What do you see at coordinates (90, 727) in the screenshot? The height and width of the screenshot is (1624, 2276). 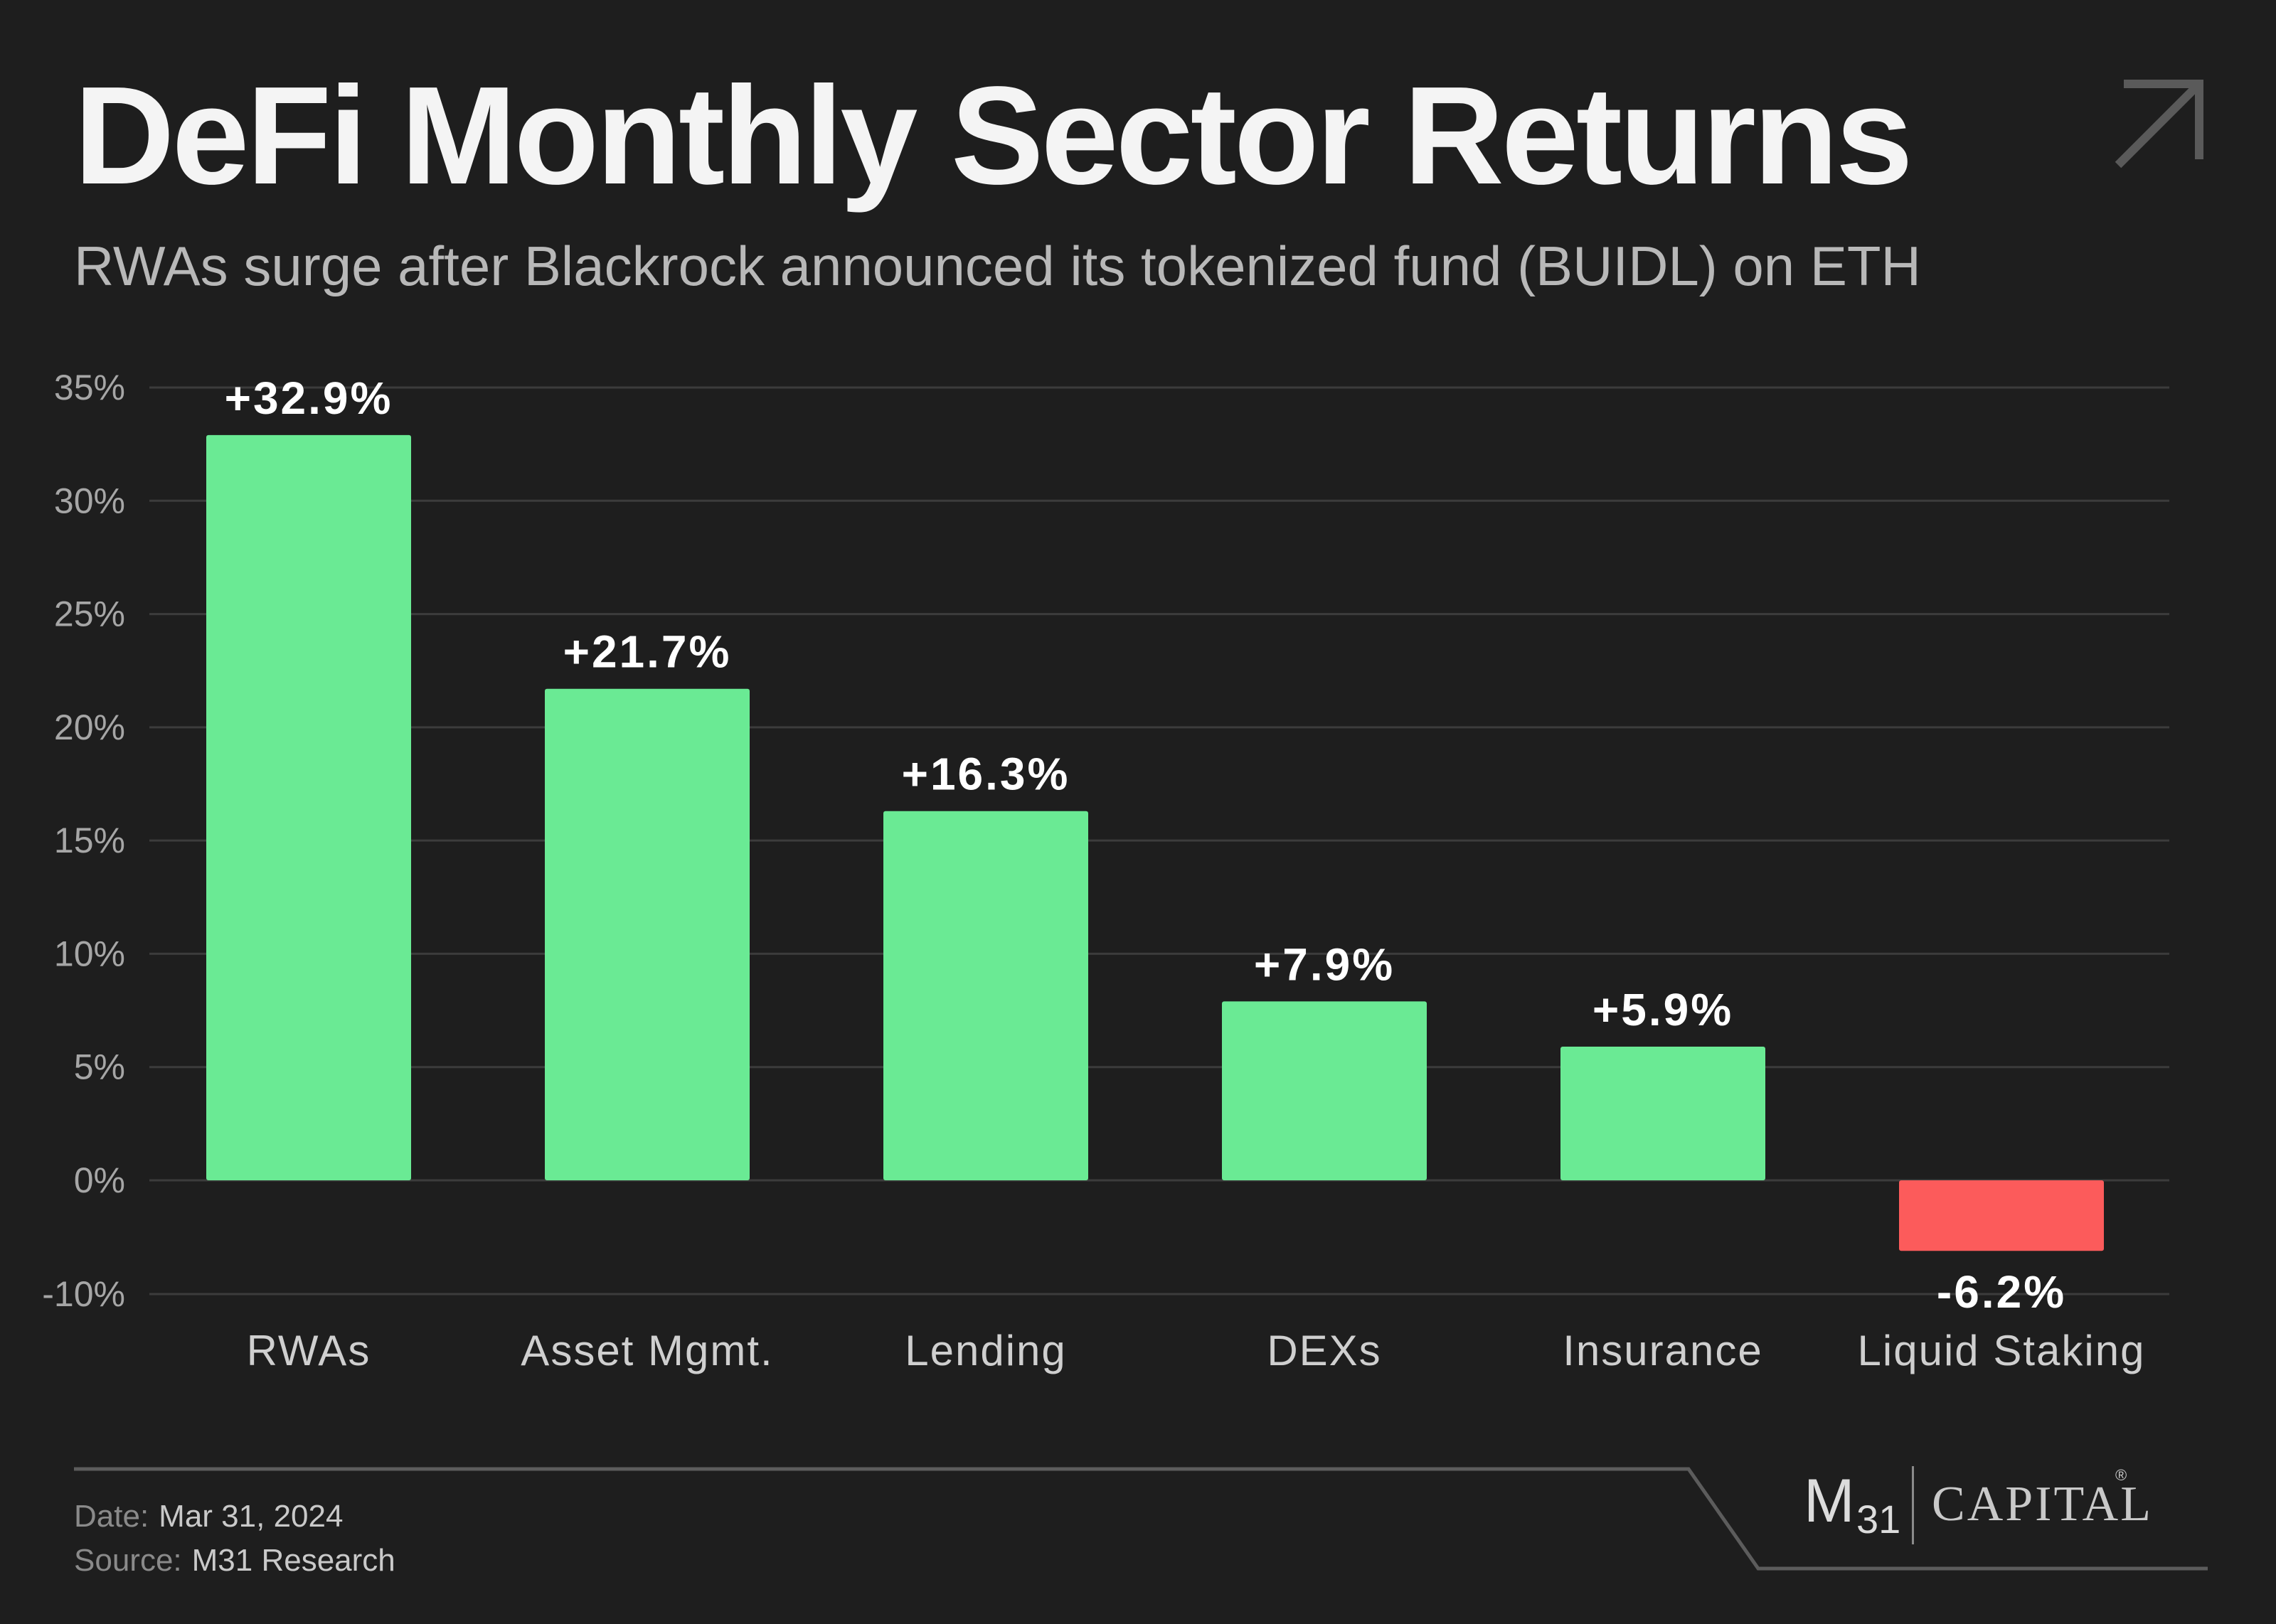 I see `y-tick-label: 20%` at bounding box center [90, 727].